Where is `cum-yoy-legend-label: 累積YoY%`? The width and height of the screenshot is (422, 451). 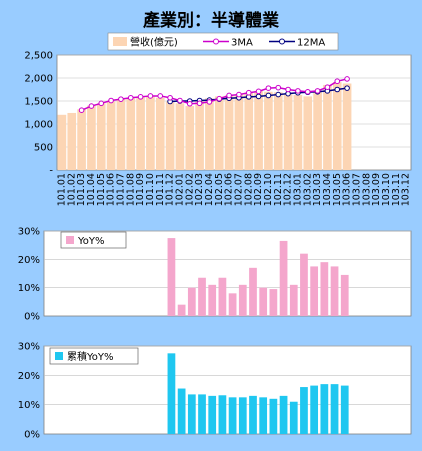
cum-yoy-legend-label: 累積YoY% is located at coordinates (90, 356).